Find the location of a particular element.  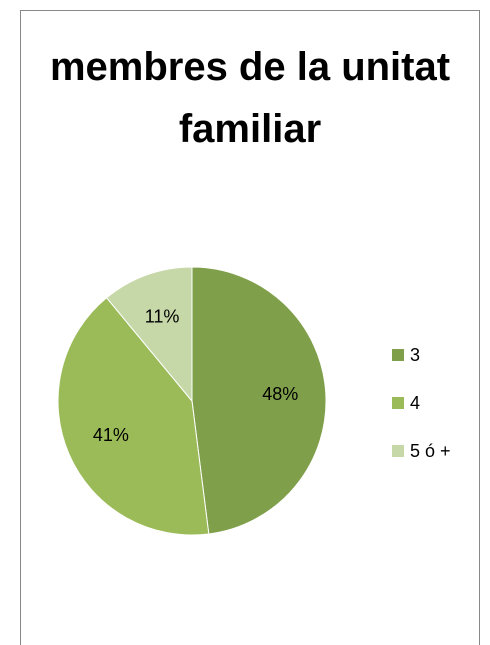

legend-label: 4 is located at coordinates (415, 403).